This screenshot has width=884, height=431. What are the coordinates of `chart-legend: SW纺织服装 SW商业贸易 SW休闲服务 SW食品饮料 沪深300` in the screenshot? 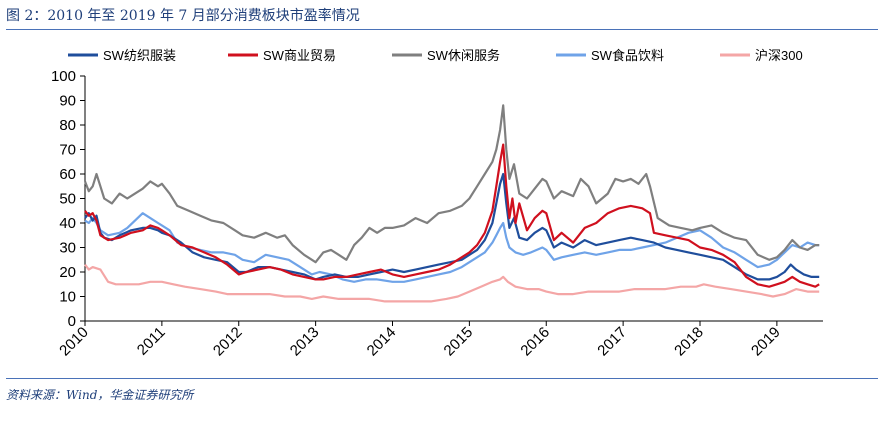 It's located at (435, 55).